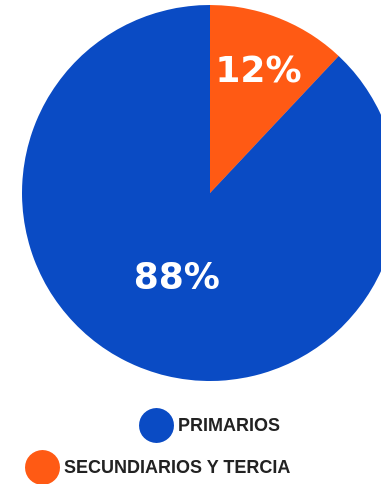  What do you see at coordinates (274, 99) in the screenshot?
I see `pie-slice-secundarios` at bounding box center [274, 99].